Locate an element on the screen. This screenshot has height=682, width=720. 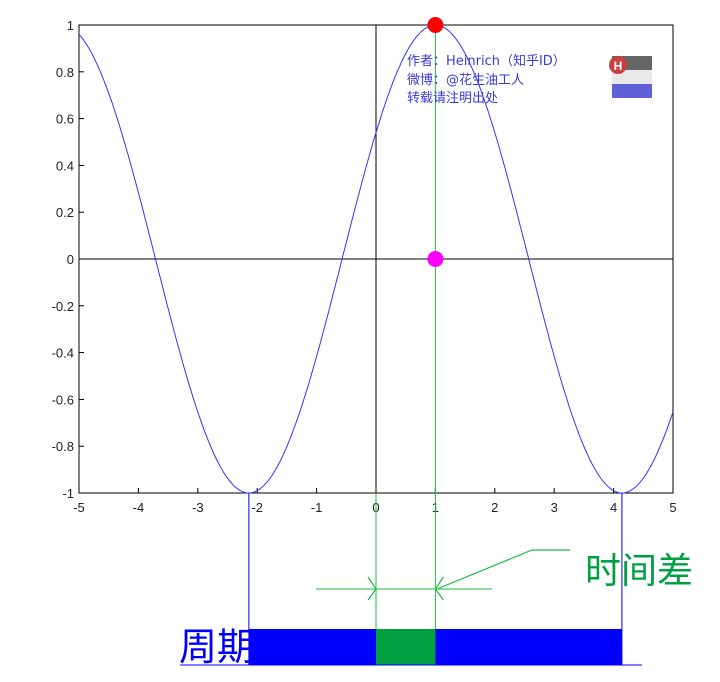
y-tick-label: 0.8 is located at coordinates (65, 72).